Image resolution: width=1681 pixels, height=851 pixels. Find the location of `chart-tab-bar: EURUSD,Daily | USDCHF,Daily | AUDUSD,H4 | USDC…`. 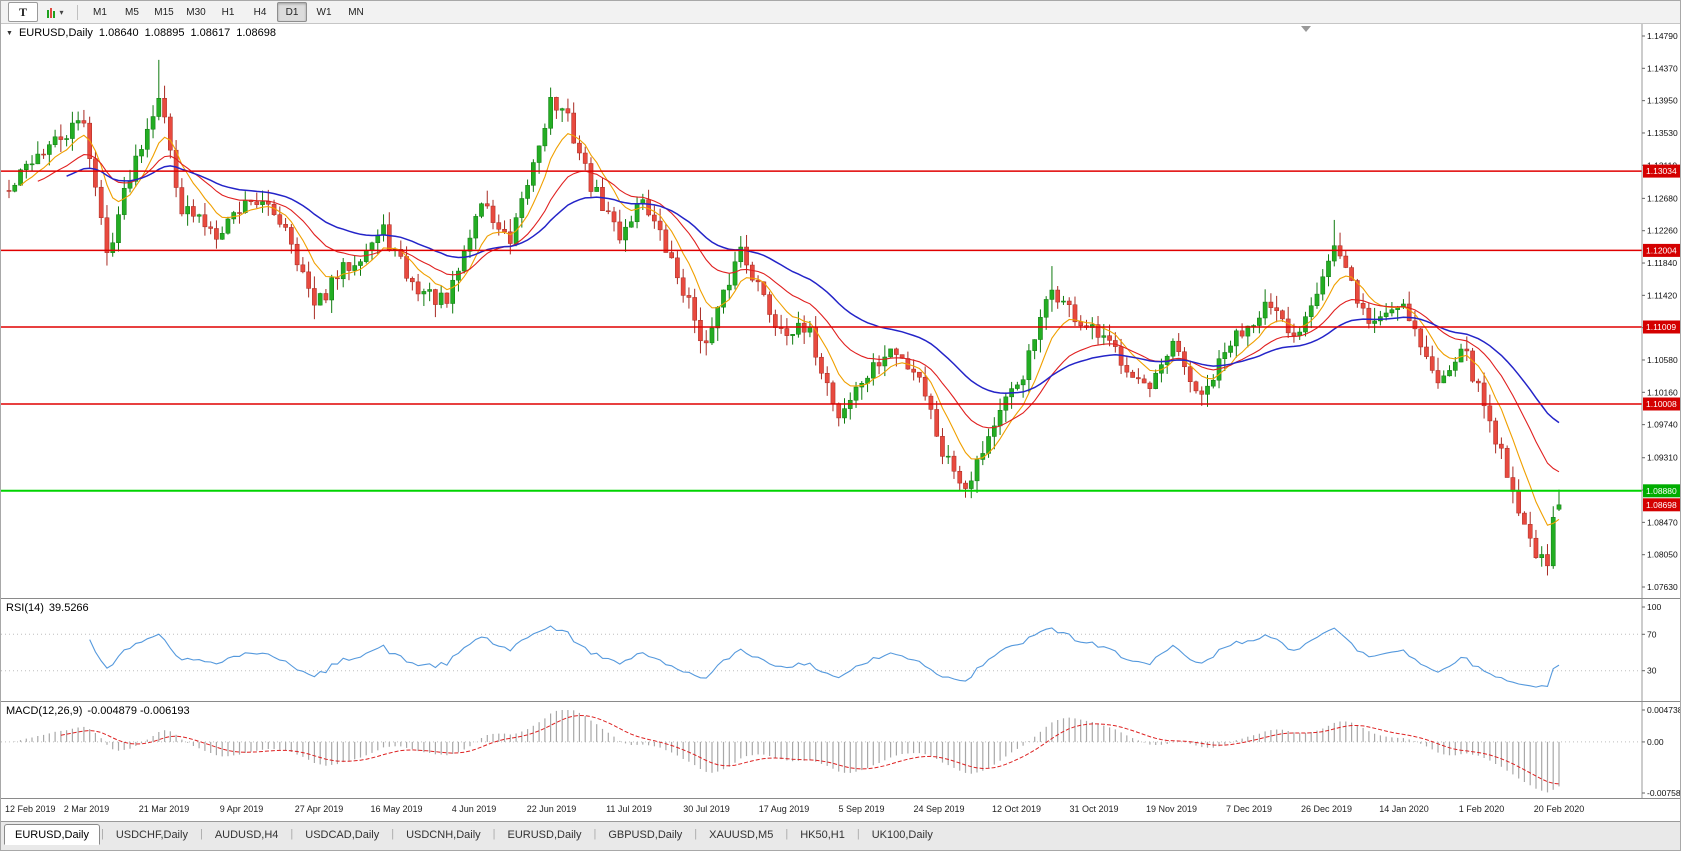

chart-tab-bar: EURUSD,Daily | USDCHF,Daily | AUDUSD,H4 | USDC… is located at coordinates (840, 835).